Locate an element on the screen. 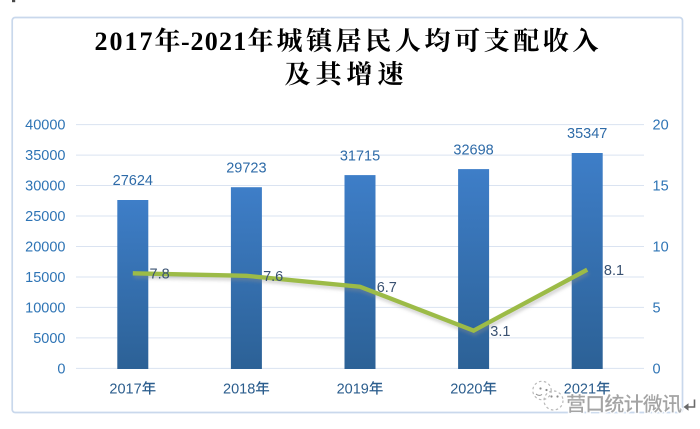 The width and height of the screenshot is (700, 429). svg-text: 2021 is located at coordinates (219, 41).